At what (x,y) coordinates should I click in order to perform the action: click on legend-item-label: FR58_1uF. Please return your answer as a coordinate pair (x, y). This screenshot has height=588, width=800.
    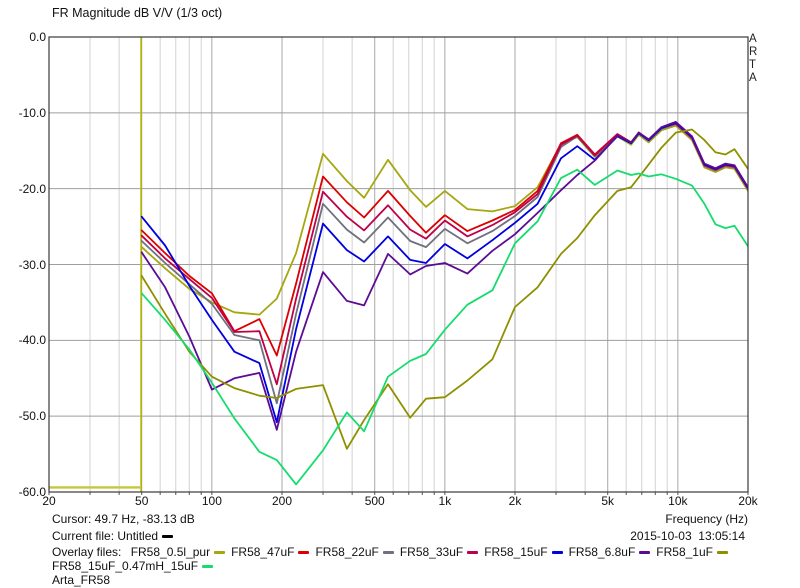
    Looking at the image, I should click on (684, 552).